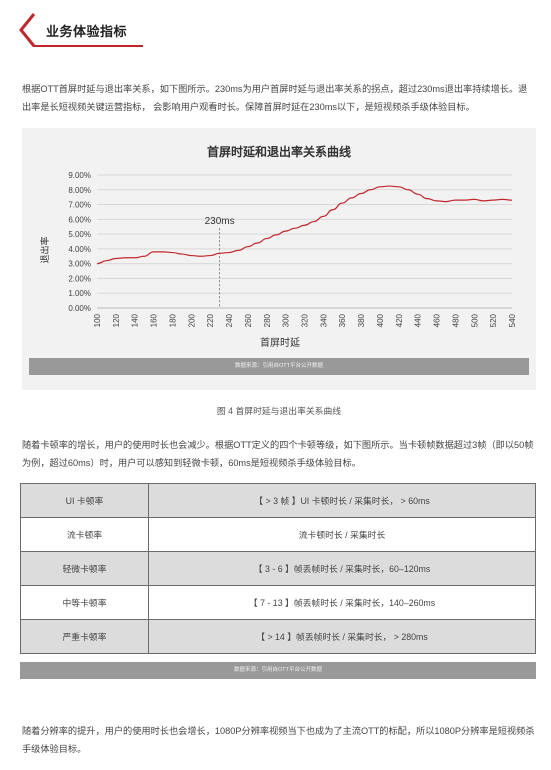  I want to click on x-tick-label: 540, so click(512, 320).